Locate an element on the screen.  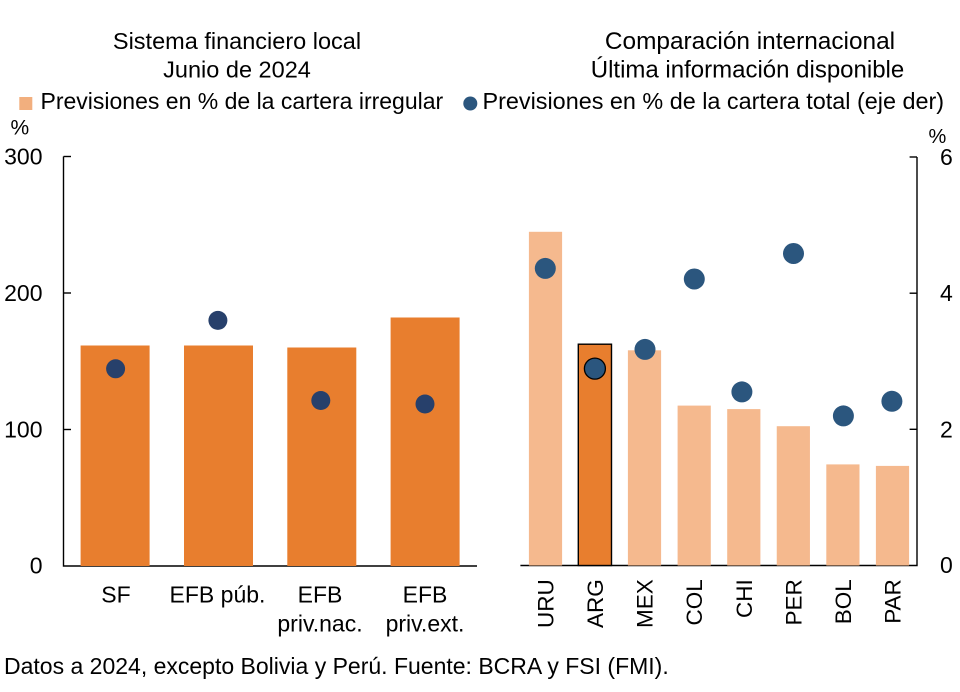
svg-text: Última información disponible is located at coordinates (747, 69).